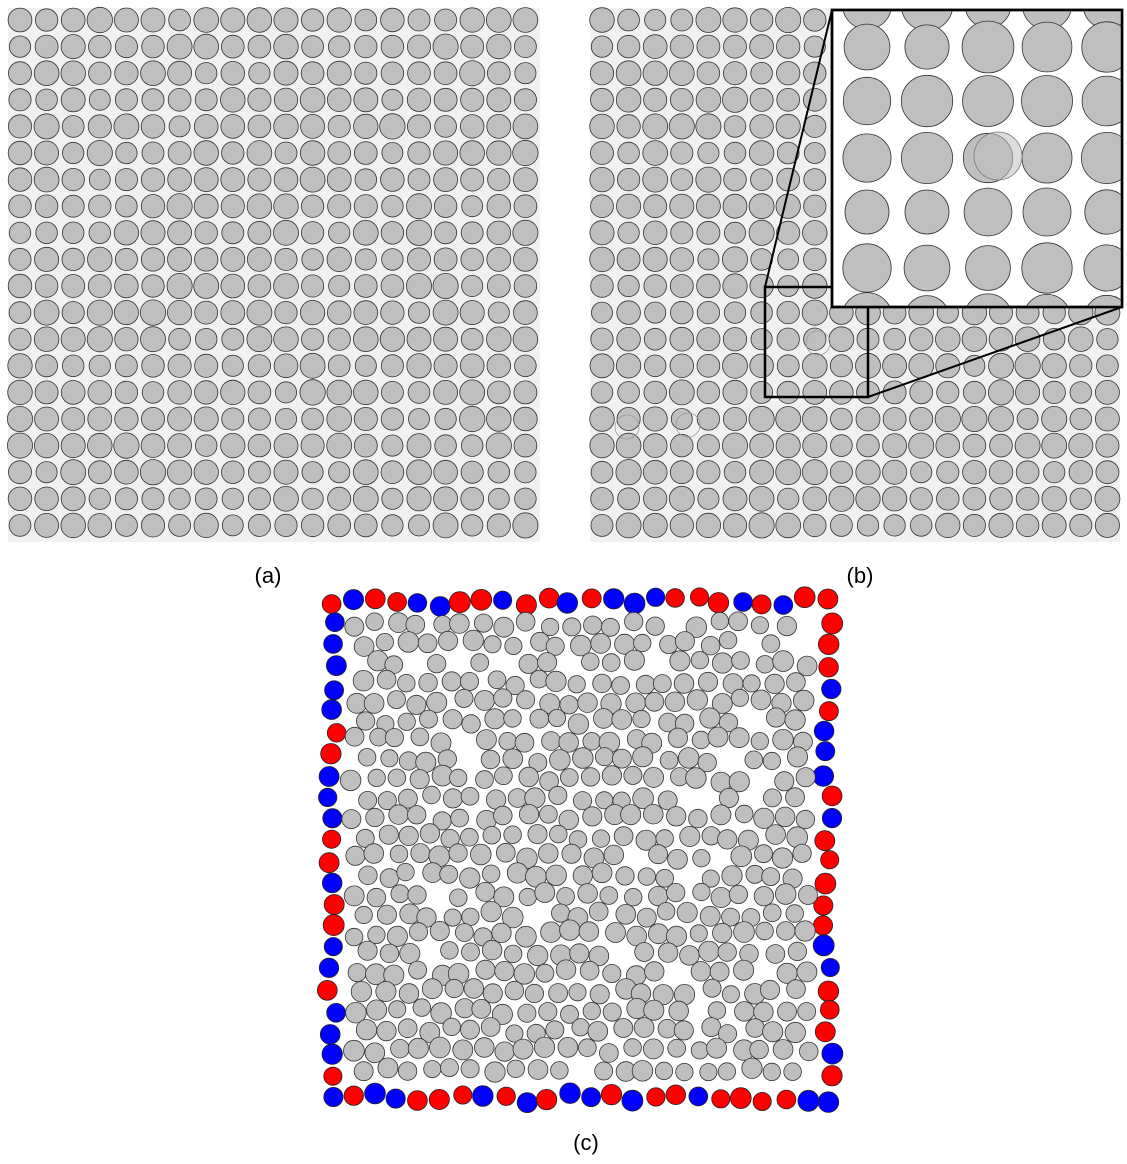  Describe the element at coordinates (927, 47) in the screenshot. I see `inset-disc` at that location.